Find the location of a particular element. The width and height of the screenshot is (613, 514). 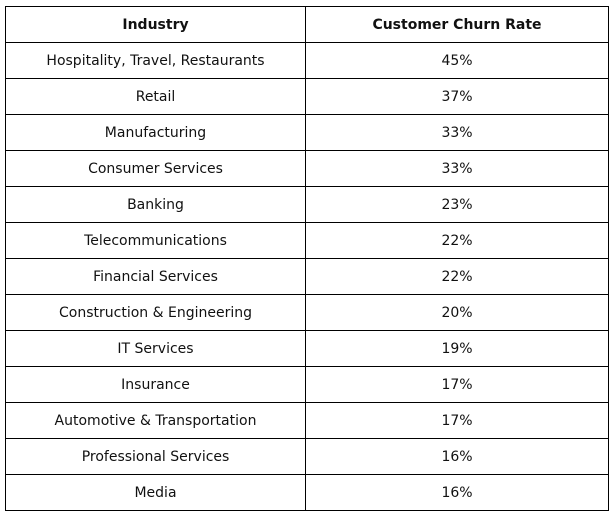

churn-rate-cell: 37% is located at coordinates (457, 96).